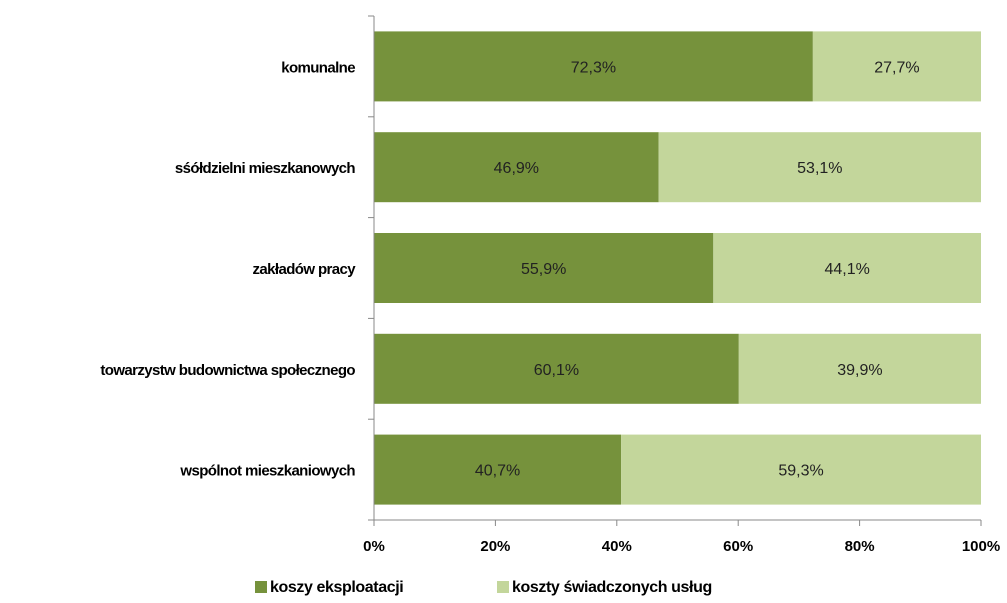  I want to click on bar-value-label: 59,3%, so click(800, 471).